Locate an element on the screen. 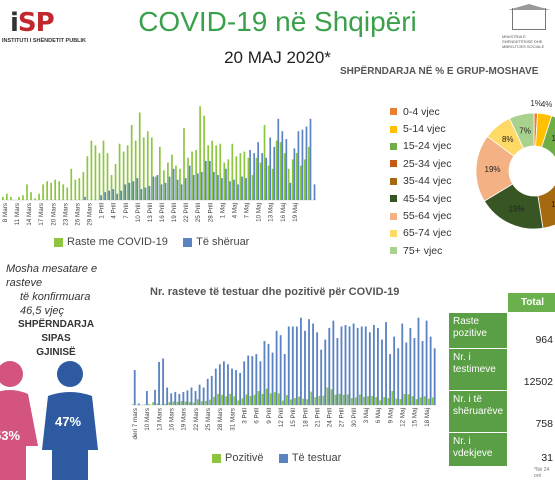 The height and width of the screenshot is (480, 555). x-tick-label: 6 Prill is located at coordinates (257, 416).